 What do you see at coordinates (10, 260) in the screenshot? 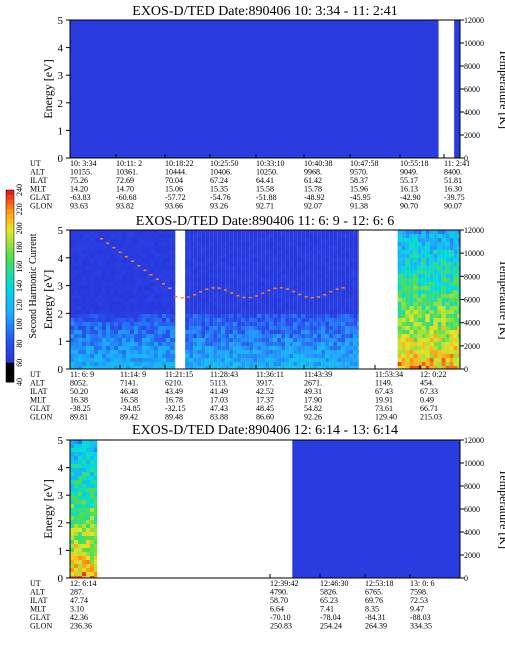
I see `colorbar-cell` at bounding box center [10, 260].